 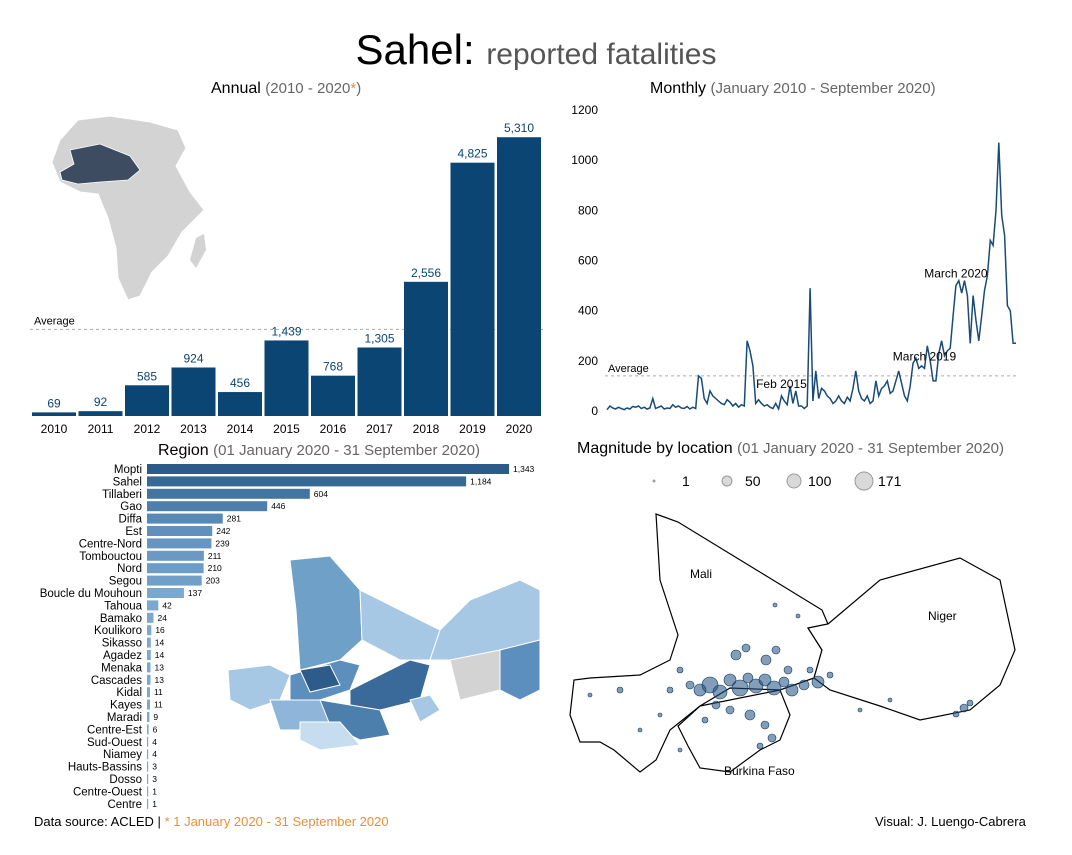 What do you see at coordinates (110, 557) in the screenshot?
I see `region-category-label: Tombouctou` at bounding box center [110, 557].